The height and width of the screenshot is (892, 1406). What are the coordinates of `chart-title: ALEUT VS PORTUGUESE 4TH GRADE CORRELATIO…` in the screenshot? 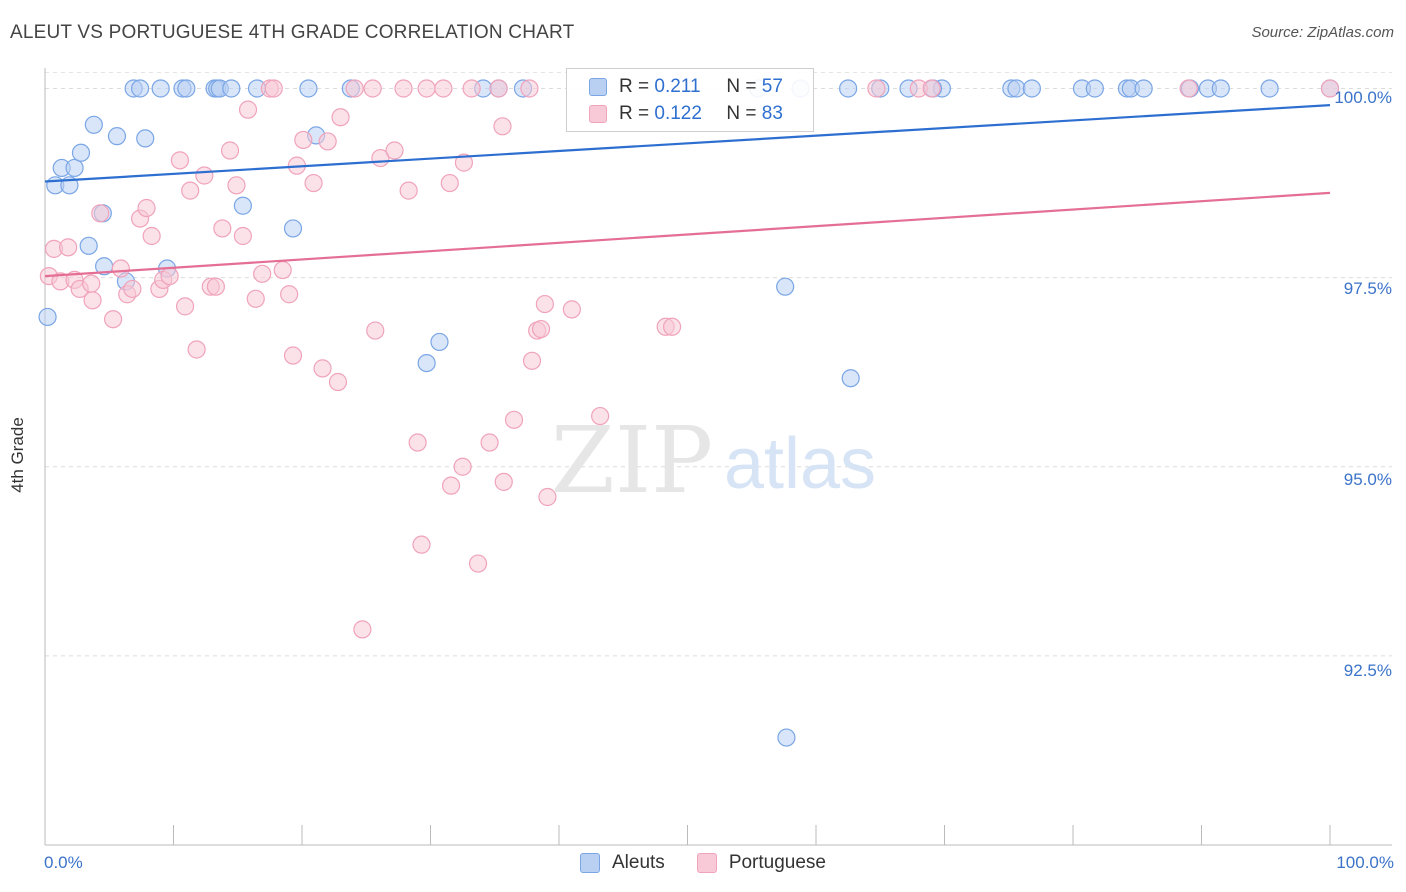 It's located at (292, 32).